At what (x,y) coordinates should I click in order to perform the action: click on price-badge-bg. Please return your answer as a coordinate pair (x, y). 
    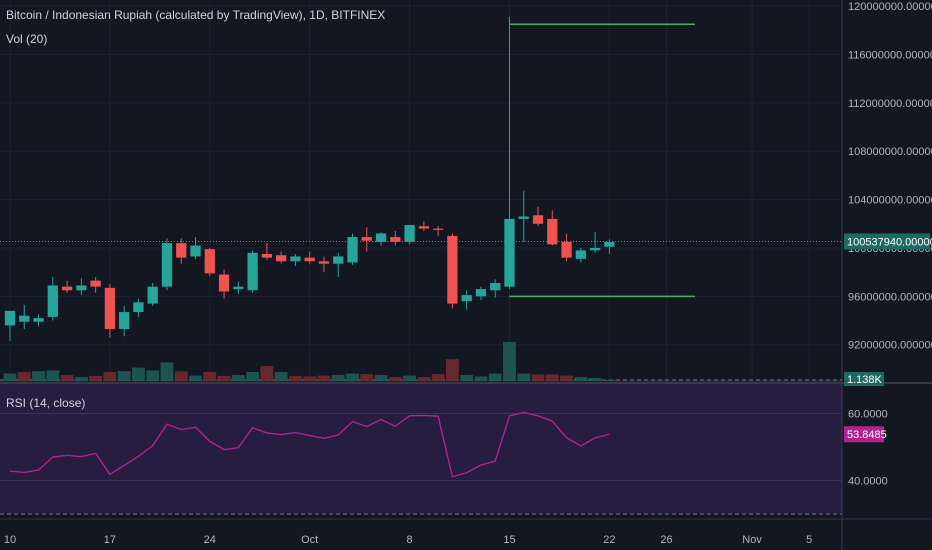
    Looking at the image, I should click on (887, 241).